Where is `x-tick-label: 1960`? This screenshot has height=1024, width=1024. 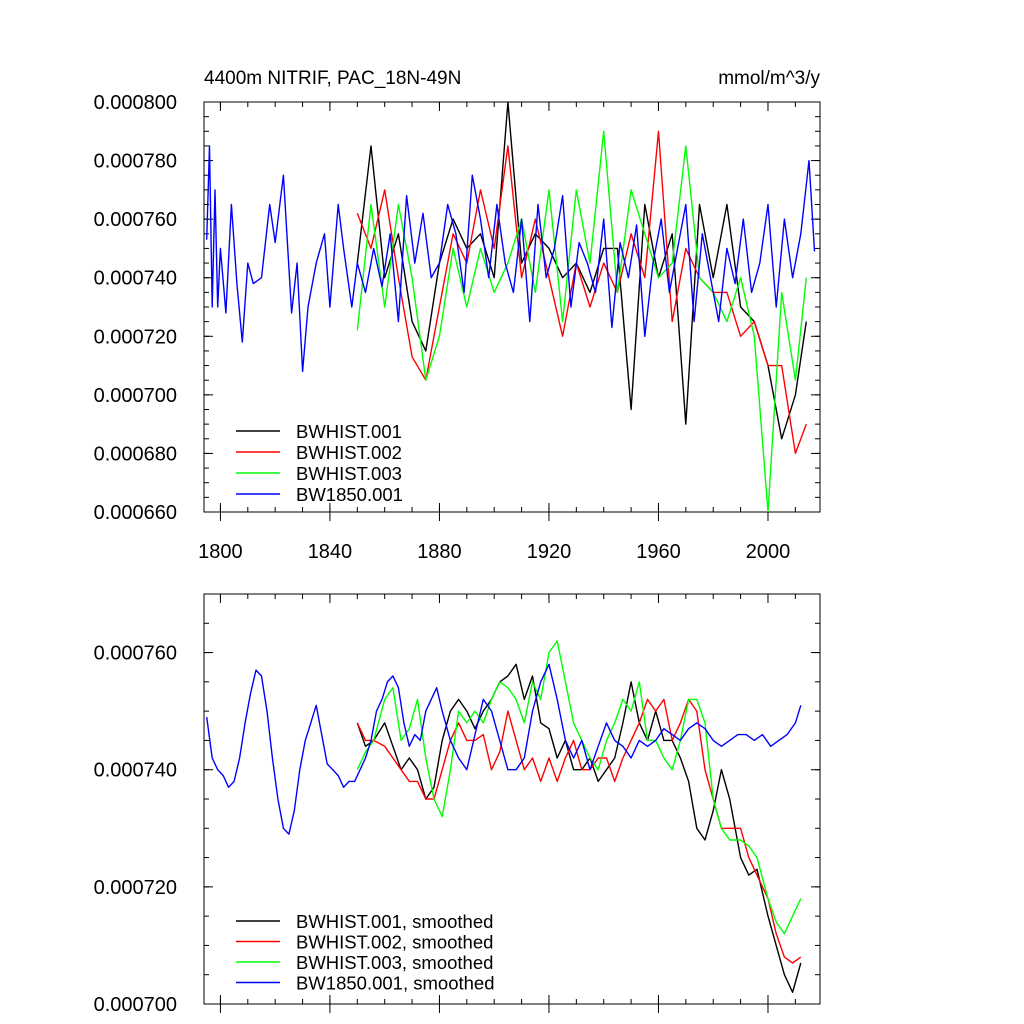 x-tick-label: 1960 is located at coordinates (658, 552).